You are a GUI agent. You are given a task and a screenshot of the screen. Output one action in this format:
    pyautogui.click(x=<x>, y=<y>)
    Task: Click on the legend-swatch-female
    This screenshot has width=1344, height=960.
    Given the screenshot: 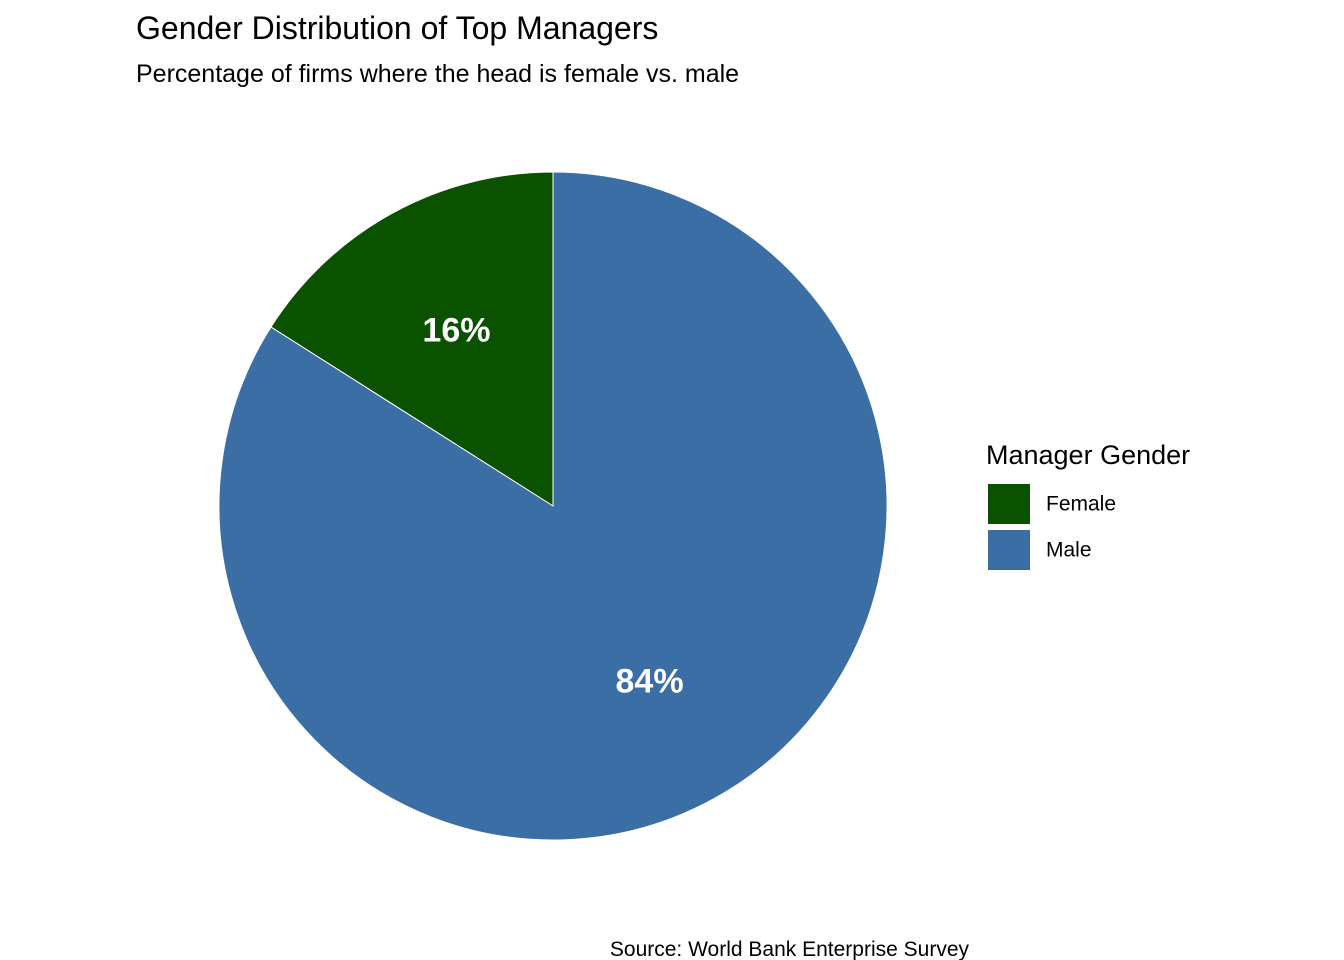 What is the action you would take?
    pyautogui.click(x=1009, y=504)
    